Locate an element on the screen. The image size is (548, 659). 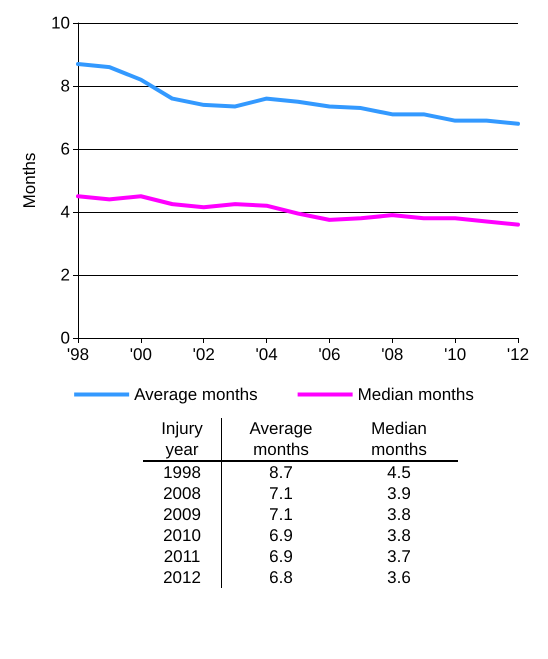
x-tick-label: '98 is located at coordinates (78, 354).